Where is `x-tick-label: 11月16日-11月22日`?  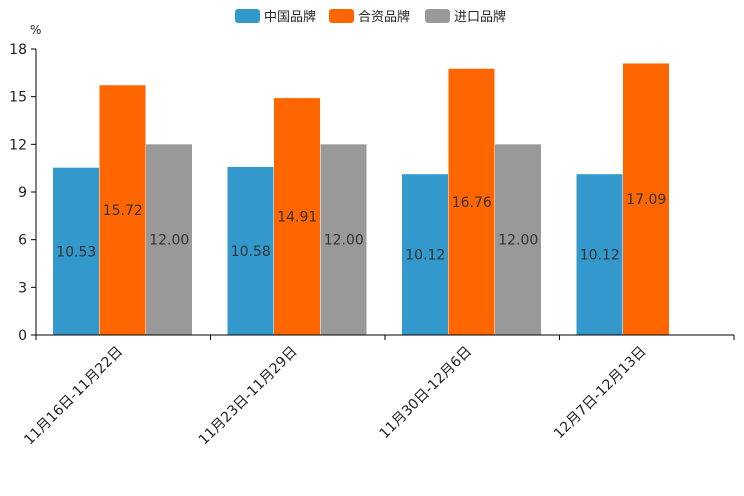 x-tick-label: 11月16日-11月22日 is located at coordinates (73, 396).